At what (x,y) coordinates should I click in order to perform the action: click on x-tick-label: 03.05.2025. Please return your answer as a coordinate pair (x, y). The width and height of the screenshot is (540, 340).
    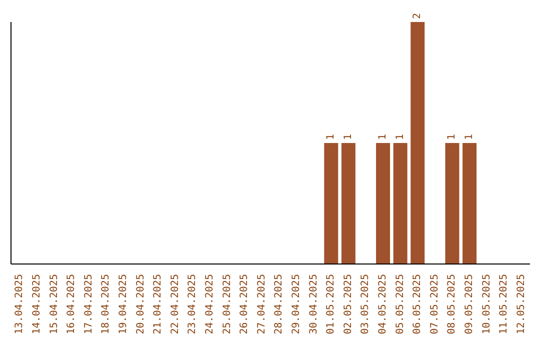
    Looking at the image, I should click on (366, 304).